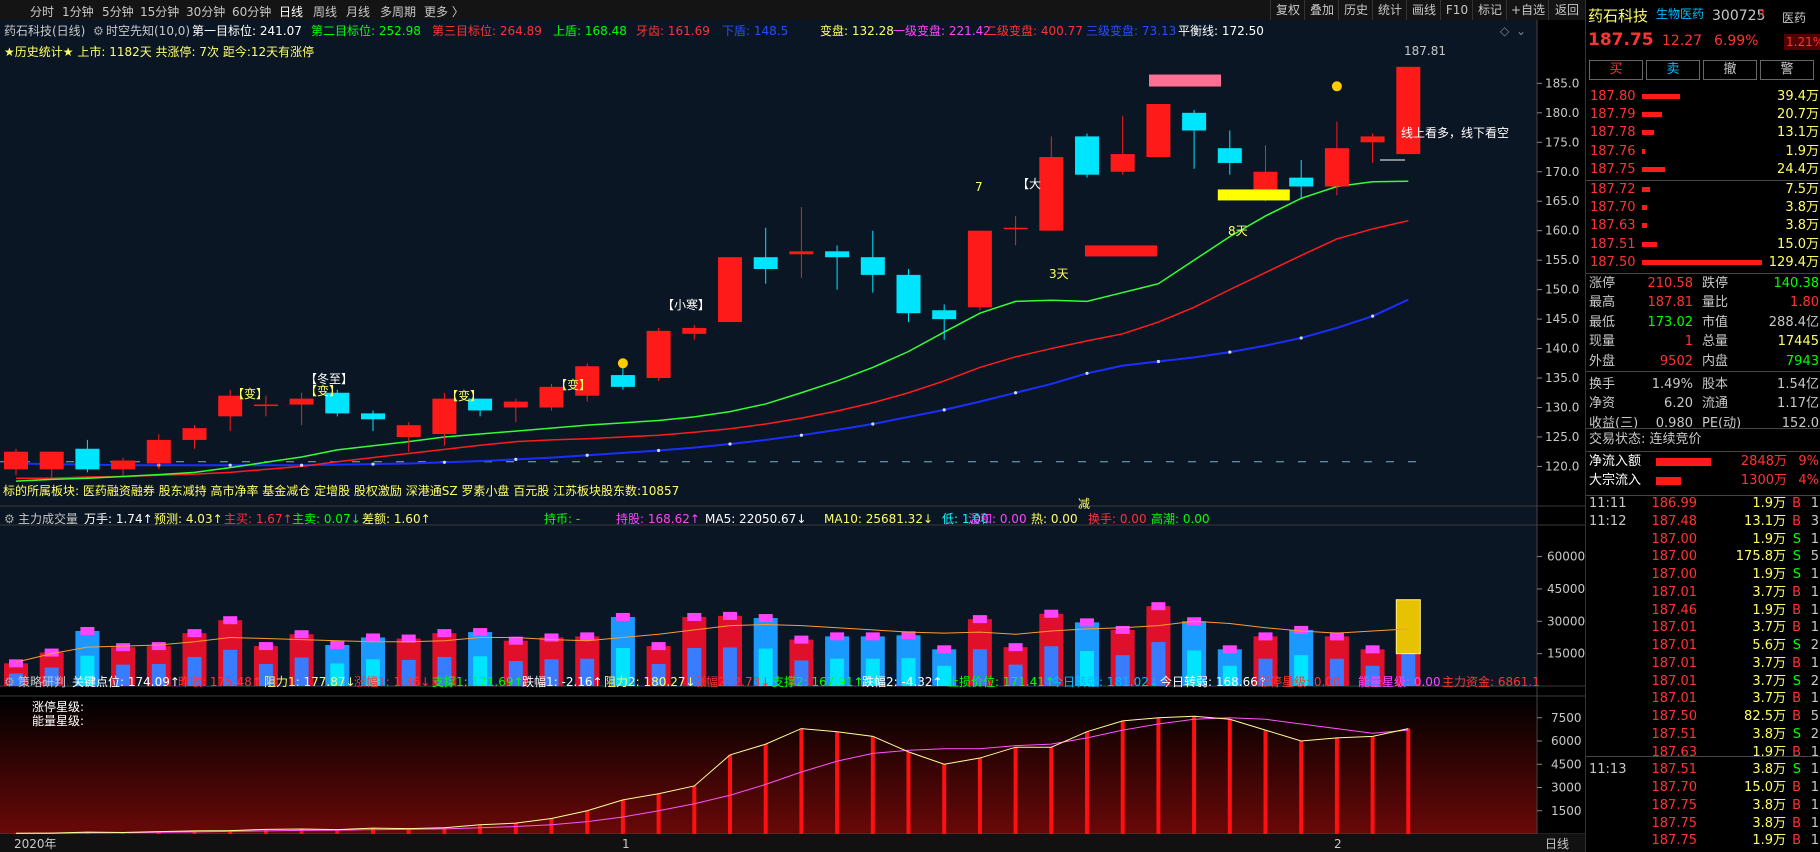 The height and width of the screenshot is (852, 1820). I want to click on stat-value: 7943, so click(1802, 361).